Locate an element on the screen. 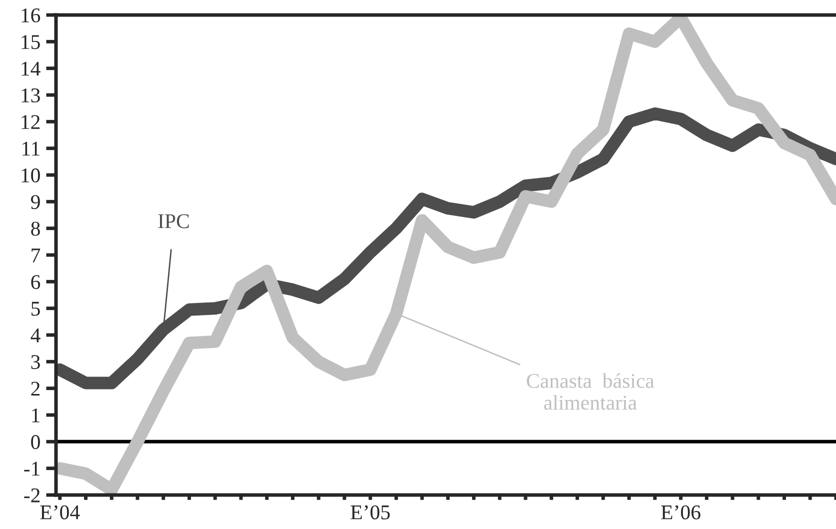 The width and height of the screenshot is (836, 529). y-tick-label: 14 is located at coordinates (31, 69).